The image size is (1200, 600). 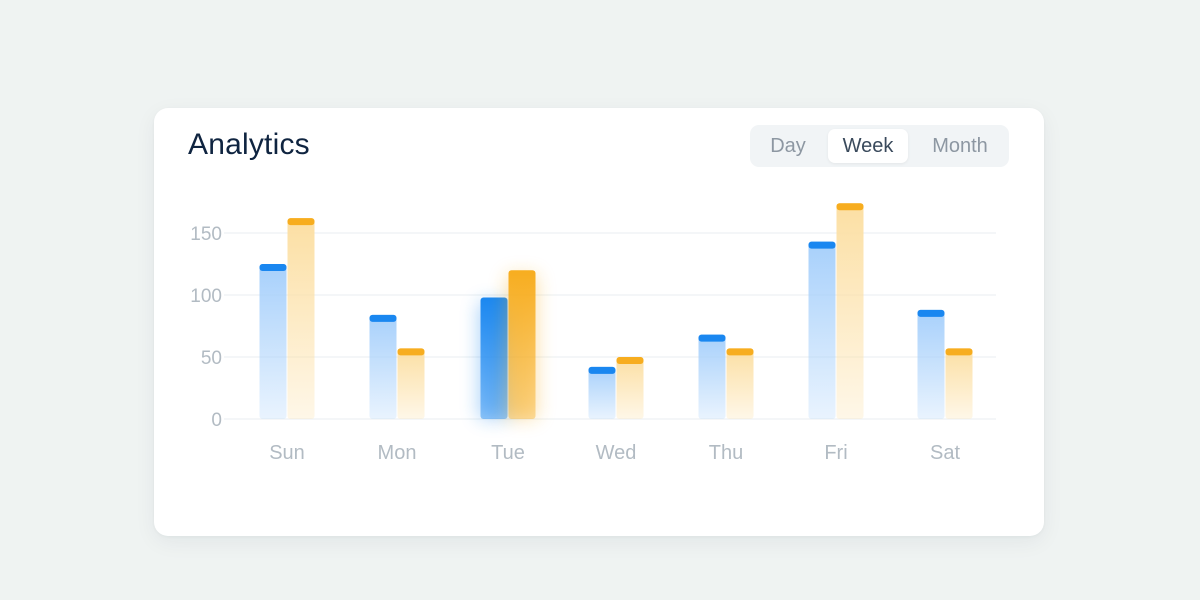 I want to click on tab-day: Day, so click(x=788, y=146).